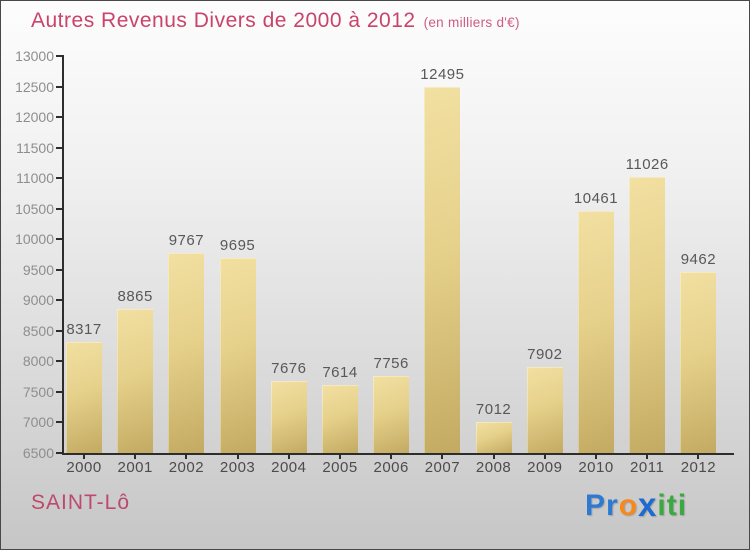 This screenshot has width=750, height=550. What do you see at coordinates (698, 260) in the screenshot?
I see `bar-value-label-2012: 9462` at bounding box center [698, 260].